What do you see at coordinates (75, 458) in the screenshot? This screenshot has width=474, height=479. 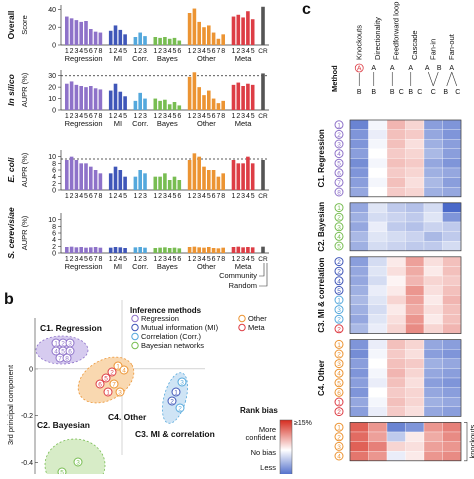 I see `cluster-bayes-ellipse` at bounding box center [75, 458].